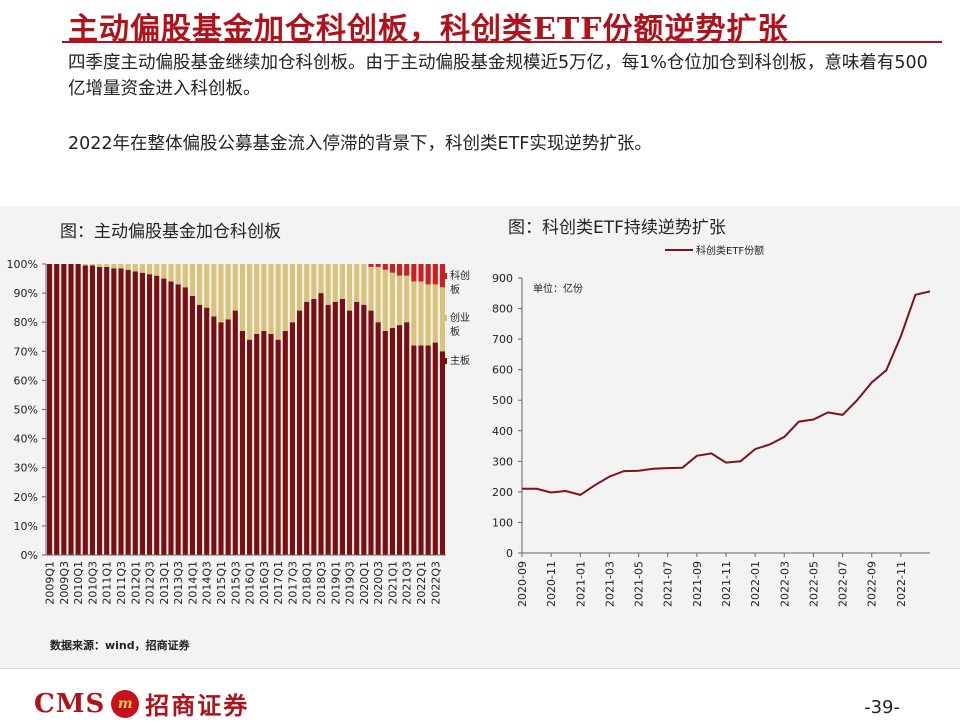  Describe the element at coordinates (502, 522) in the screenshot. I see `y-tick-label: 100` at that location.